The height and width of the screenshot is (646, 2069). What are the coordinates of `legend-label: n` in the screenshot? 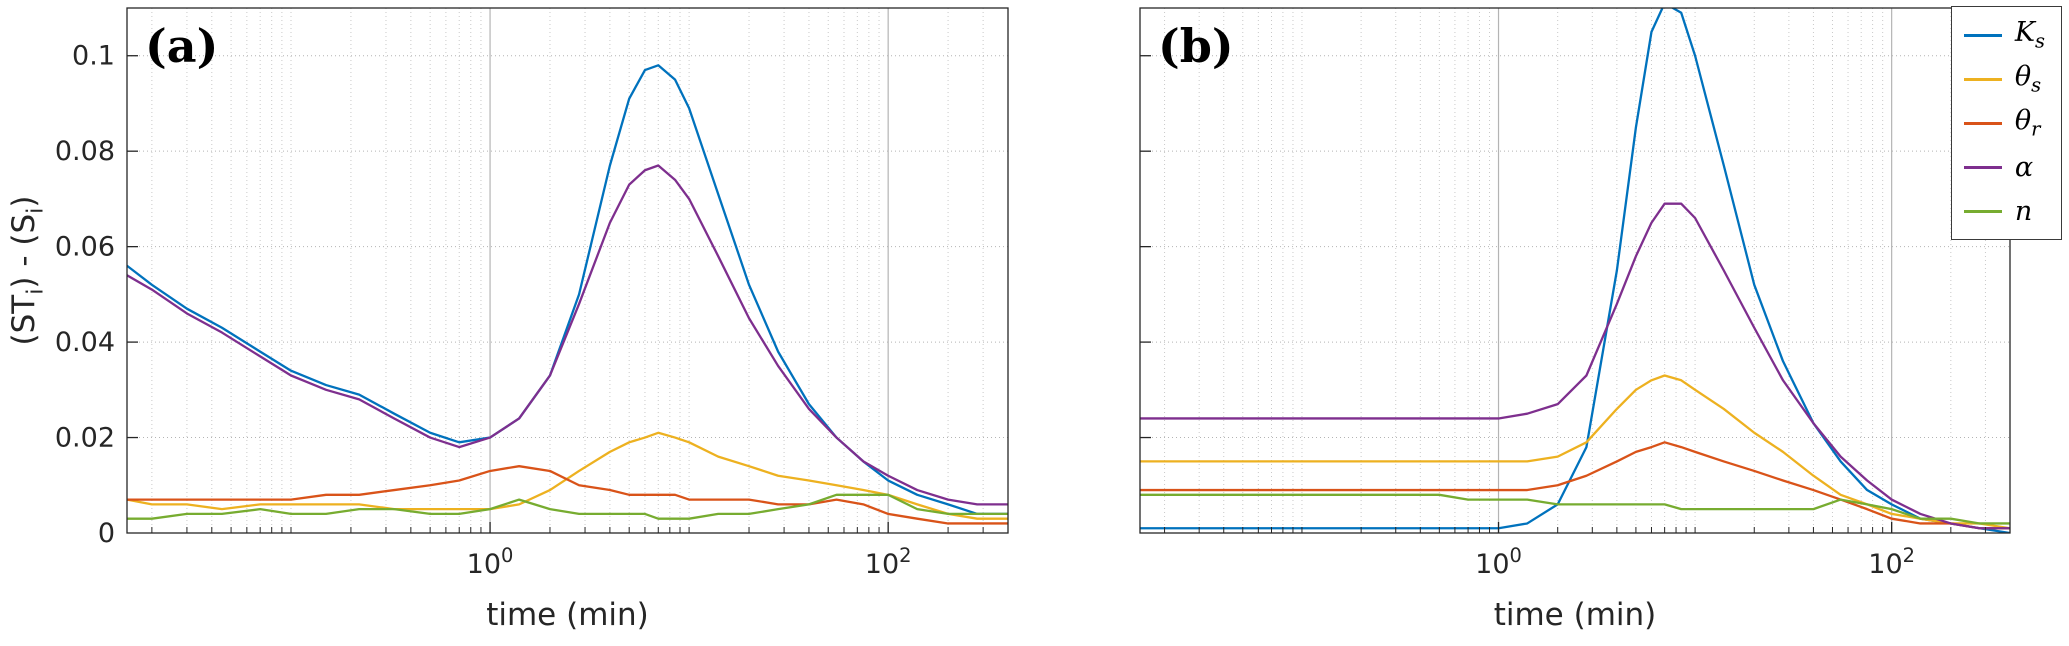 It's located at (2023, 211).